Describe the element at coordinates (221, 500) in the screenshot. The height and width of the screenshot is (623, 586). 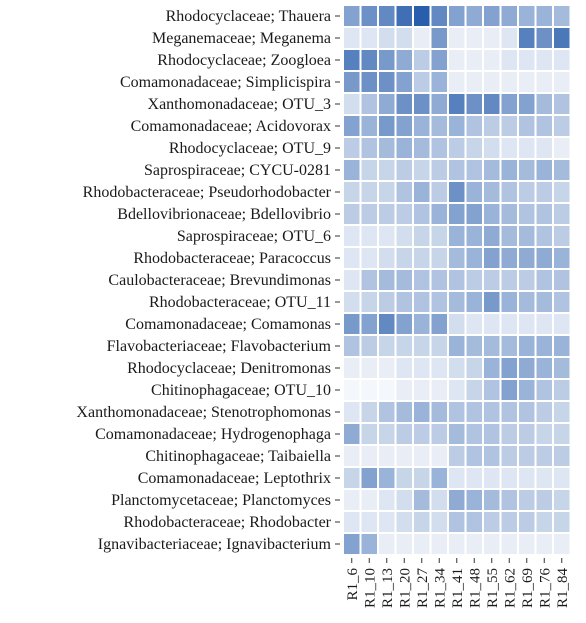
I see `row-label: Planctomycetaceae; Planctomyces` at that location.